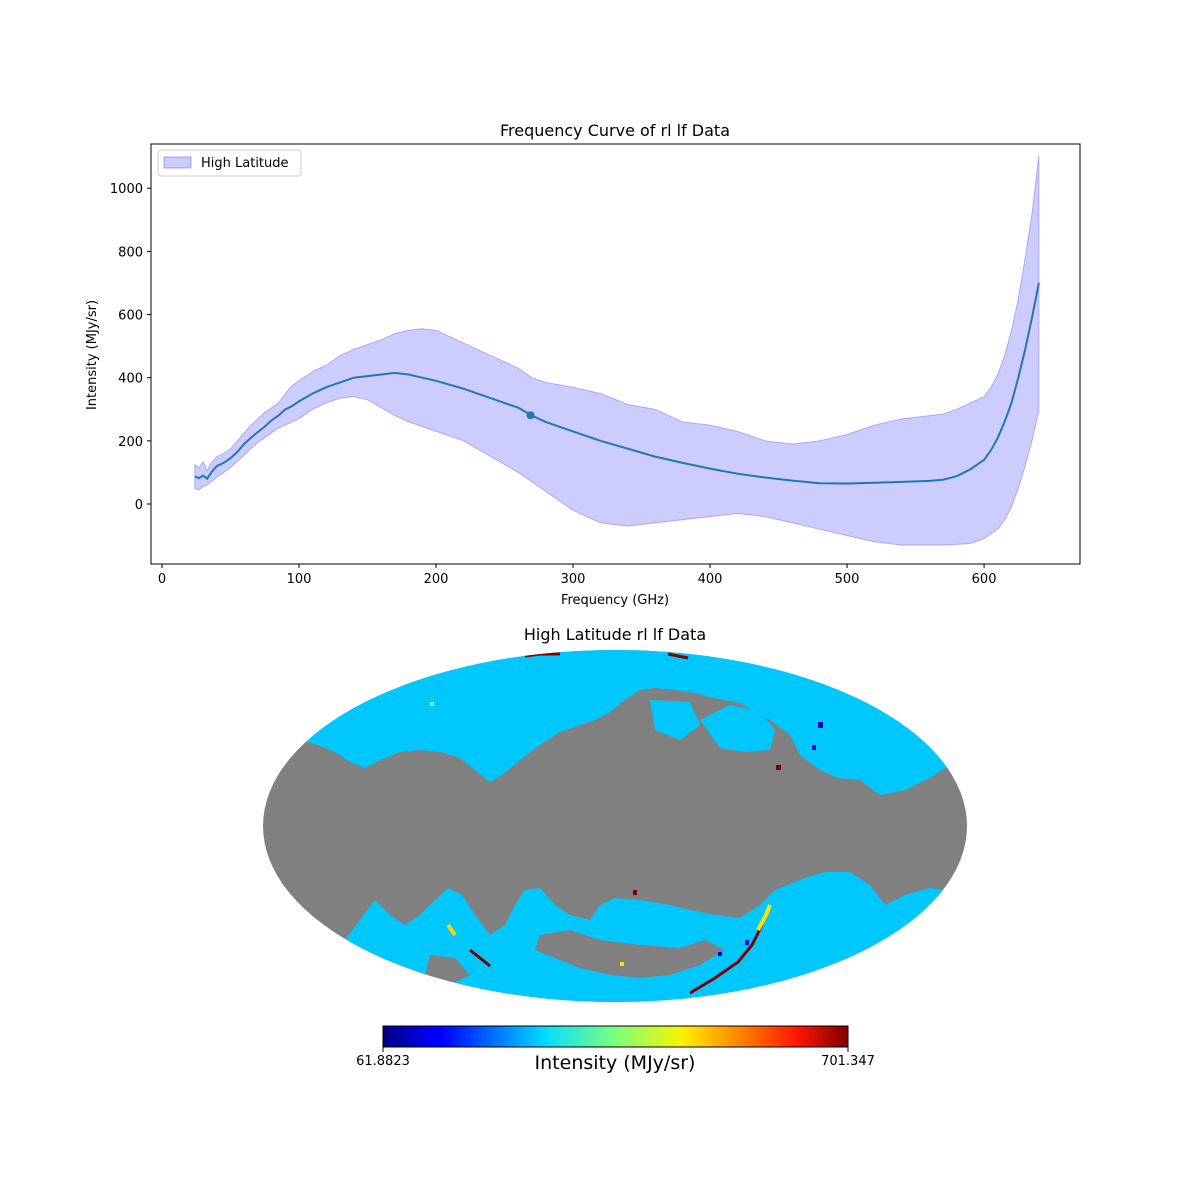 The height and width of the screenshot is (1200, 1200). I want to click on map-title: High Latitude rl lf Data, so click(615, 634).